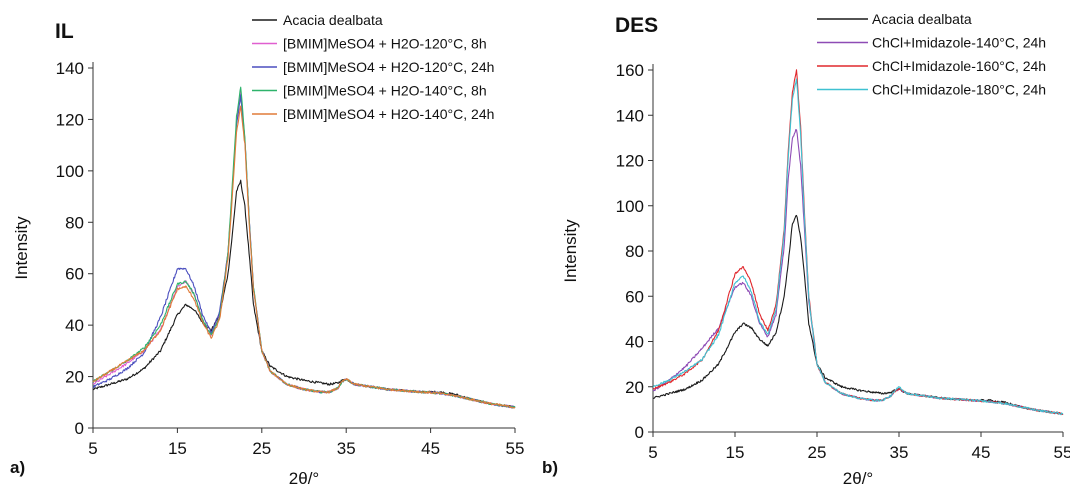 The width and height of the screenshot is (1070, 492). What do you see at coordinates (388, 67) in the screenshot?
I see `legend-label: [BMIM]MeSO4 + H2O-120°C, 24h` at bounding box center [388, 67].